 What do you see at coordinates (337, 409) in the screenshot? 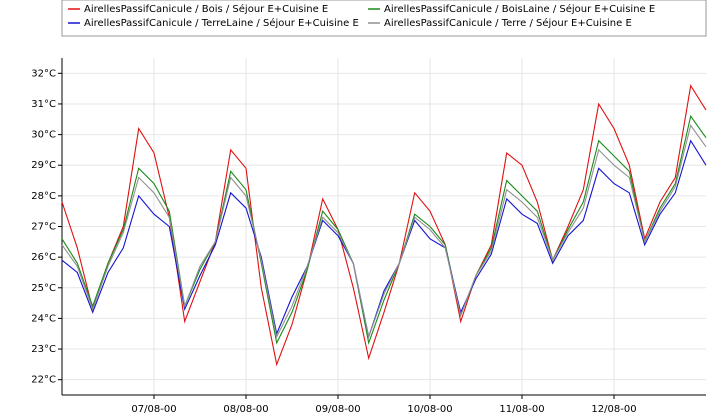
I see `x-tick-label: 09/08-00` at bounding box center [337, 409].